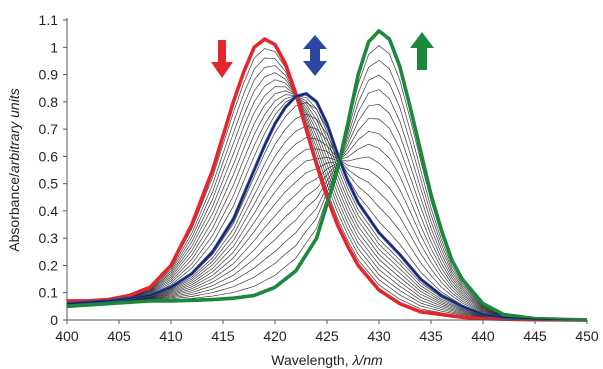 Image resolution: width=603 pixels, height=369 pixels. Describe the element at coordinates (49, 20) in the screenshot. I see `y-tick-label: 1.1` at that location.